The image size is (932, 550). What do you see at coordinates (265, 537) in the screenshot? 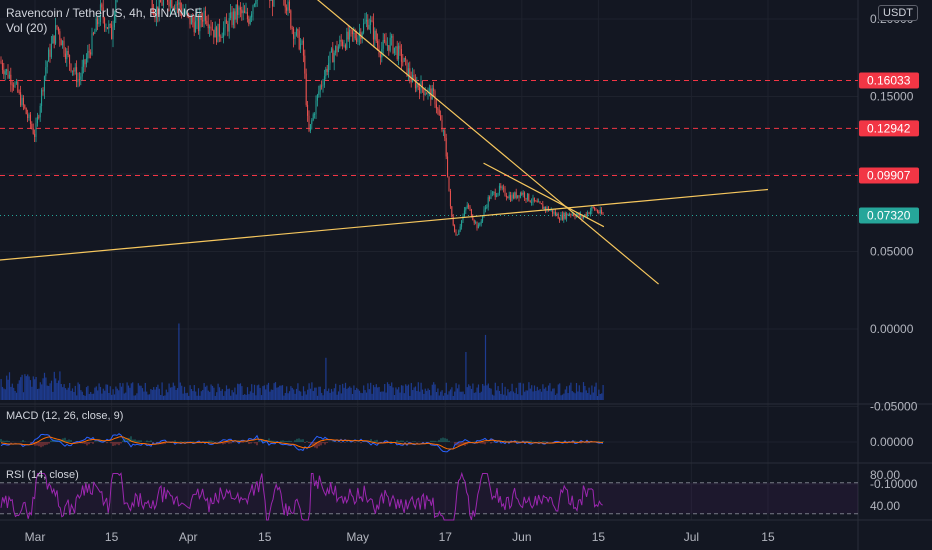
I see `time-tick-label: 15` at bounding box center [265, 537].